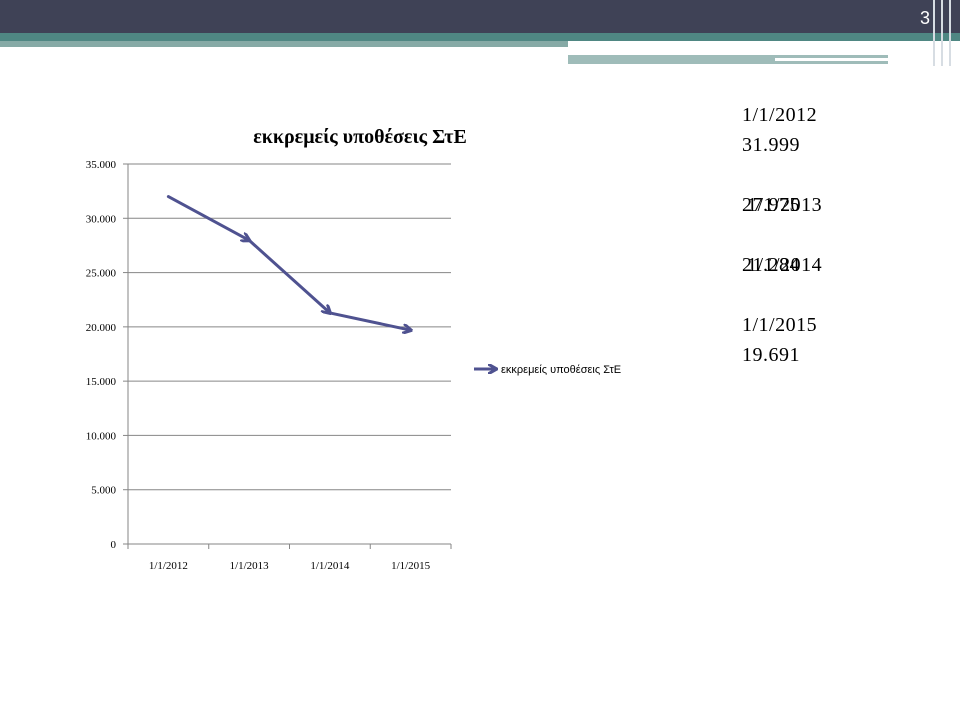 This screenshot has height=720, width=960. I want to click on values-list-entry: 21.284, so click(782, 265).